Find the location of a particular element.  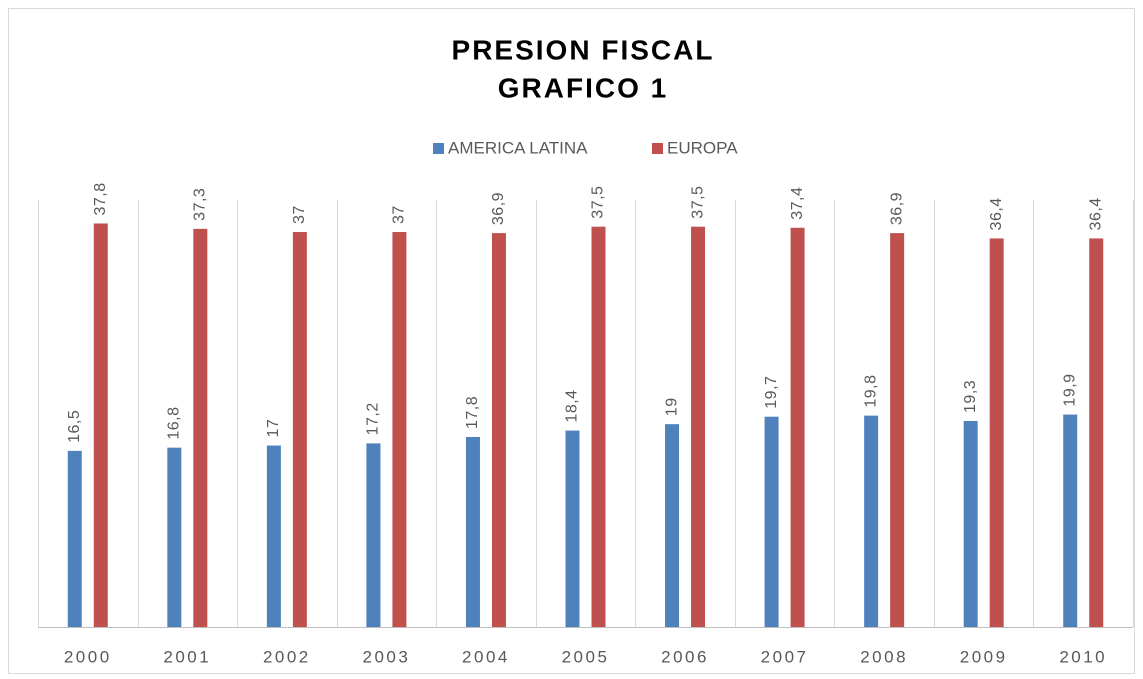

data-label: 17 is located at coordinates (273, 428).